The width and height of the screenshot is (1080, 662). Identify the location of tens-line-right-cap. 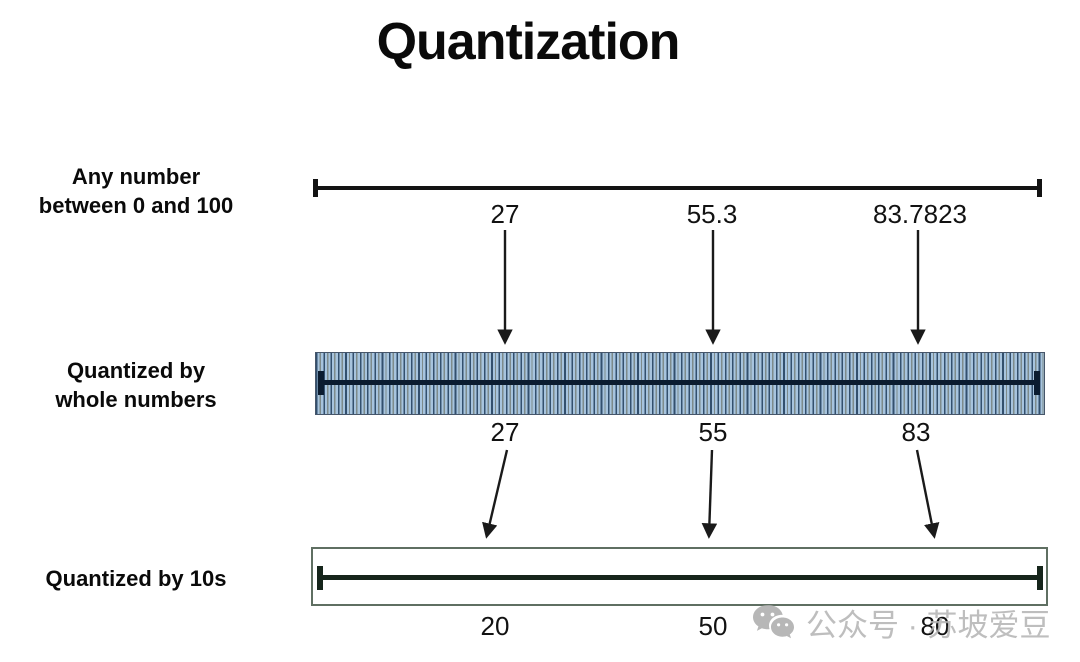
(1040, 578).